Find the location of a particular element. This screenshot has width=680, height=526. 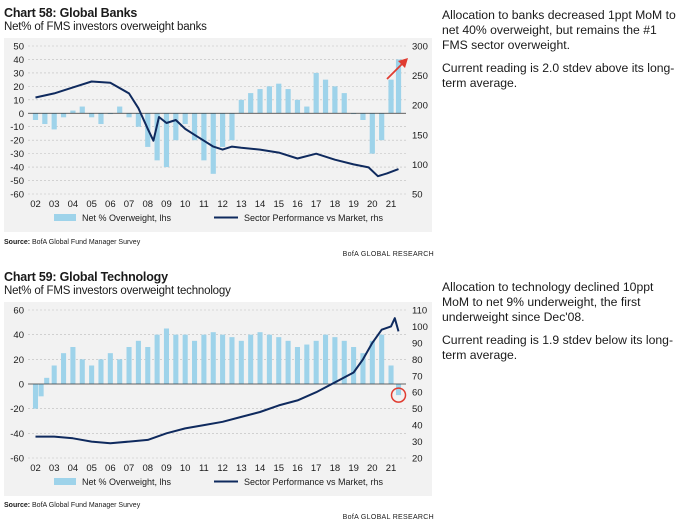

brand-note: BofA GLOBAL RESEARCH is located at coordinates (388, 517).